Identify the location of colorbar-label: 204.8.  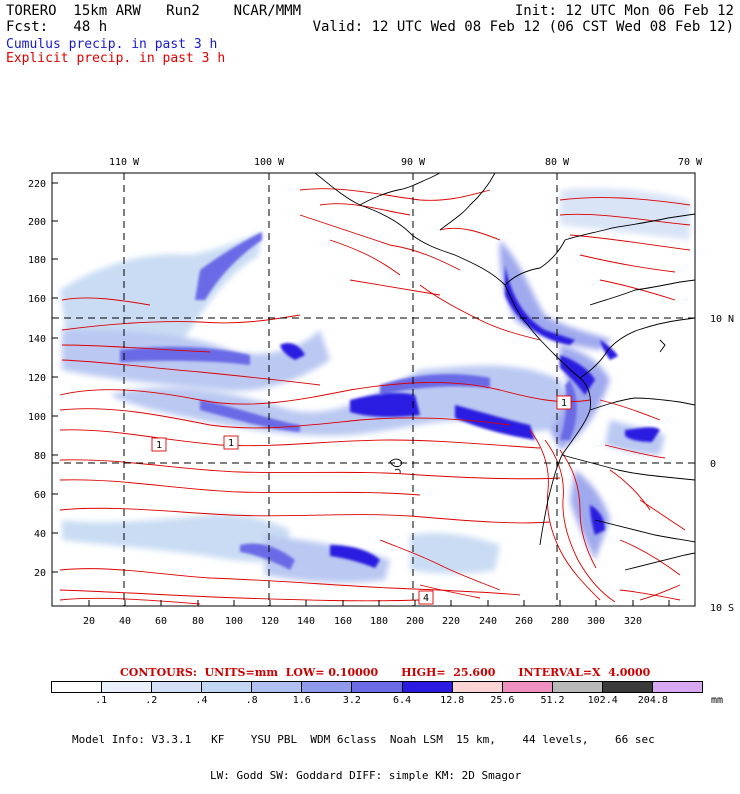
(652, 700).